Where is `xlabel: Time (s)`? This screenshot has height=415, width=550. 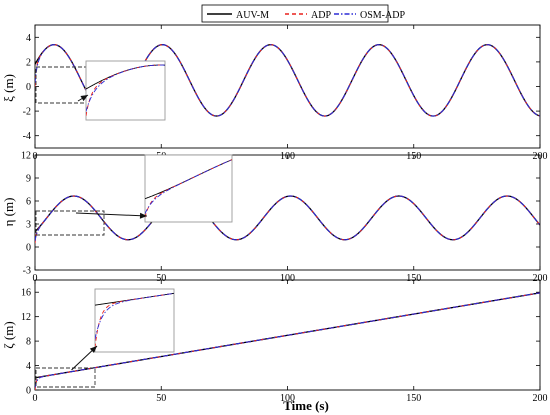
xlabel: Time (s) is located at coordinates (306, 405).